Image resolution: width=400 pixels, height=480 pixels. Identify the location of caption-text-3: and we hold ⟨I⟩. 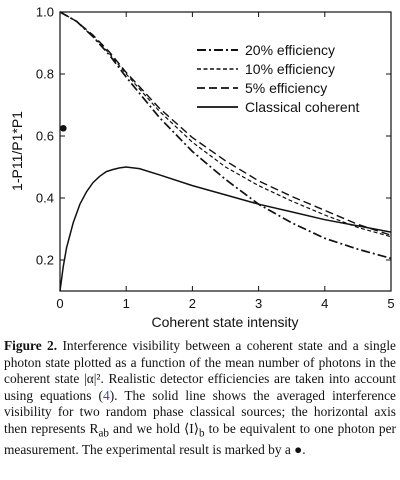
(153, 428).